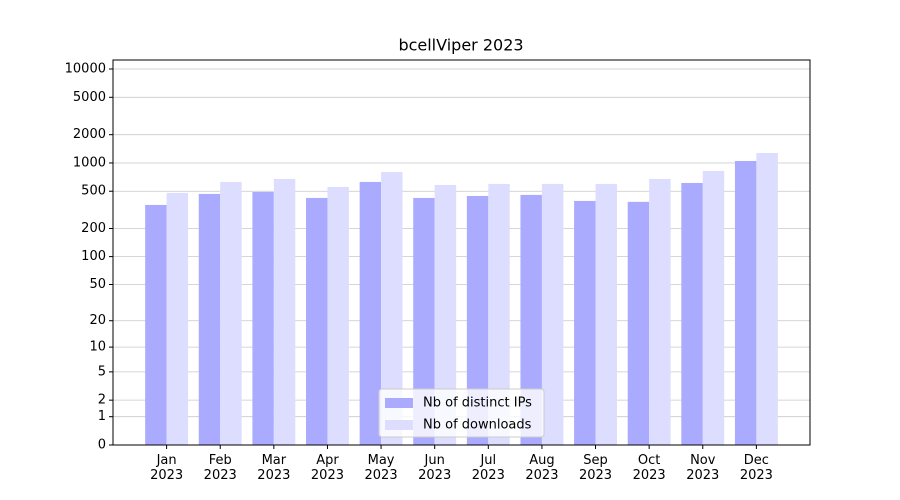 This screenshot has width=900, height=500. I want to click on chart-title: bcellViper 2023, so click(460, 45).